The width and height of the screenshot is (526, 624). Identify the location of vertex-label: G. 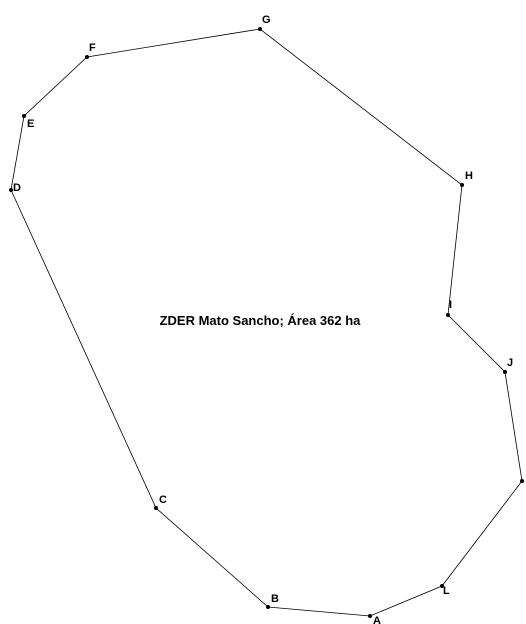
(266, 20).